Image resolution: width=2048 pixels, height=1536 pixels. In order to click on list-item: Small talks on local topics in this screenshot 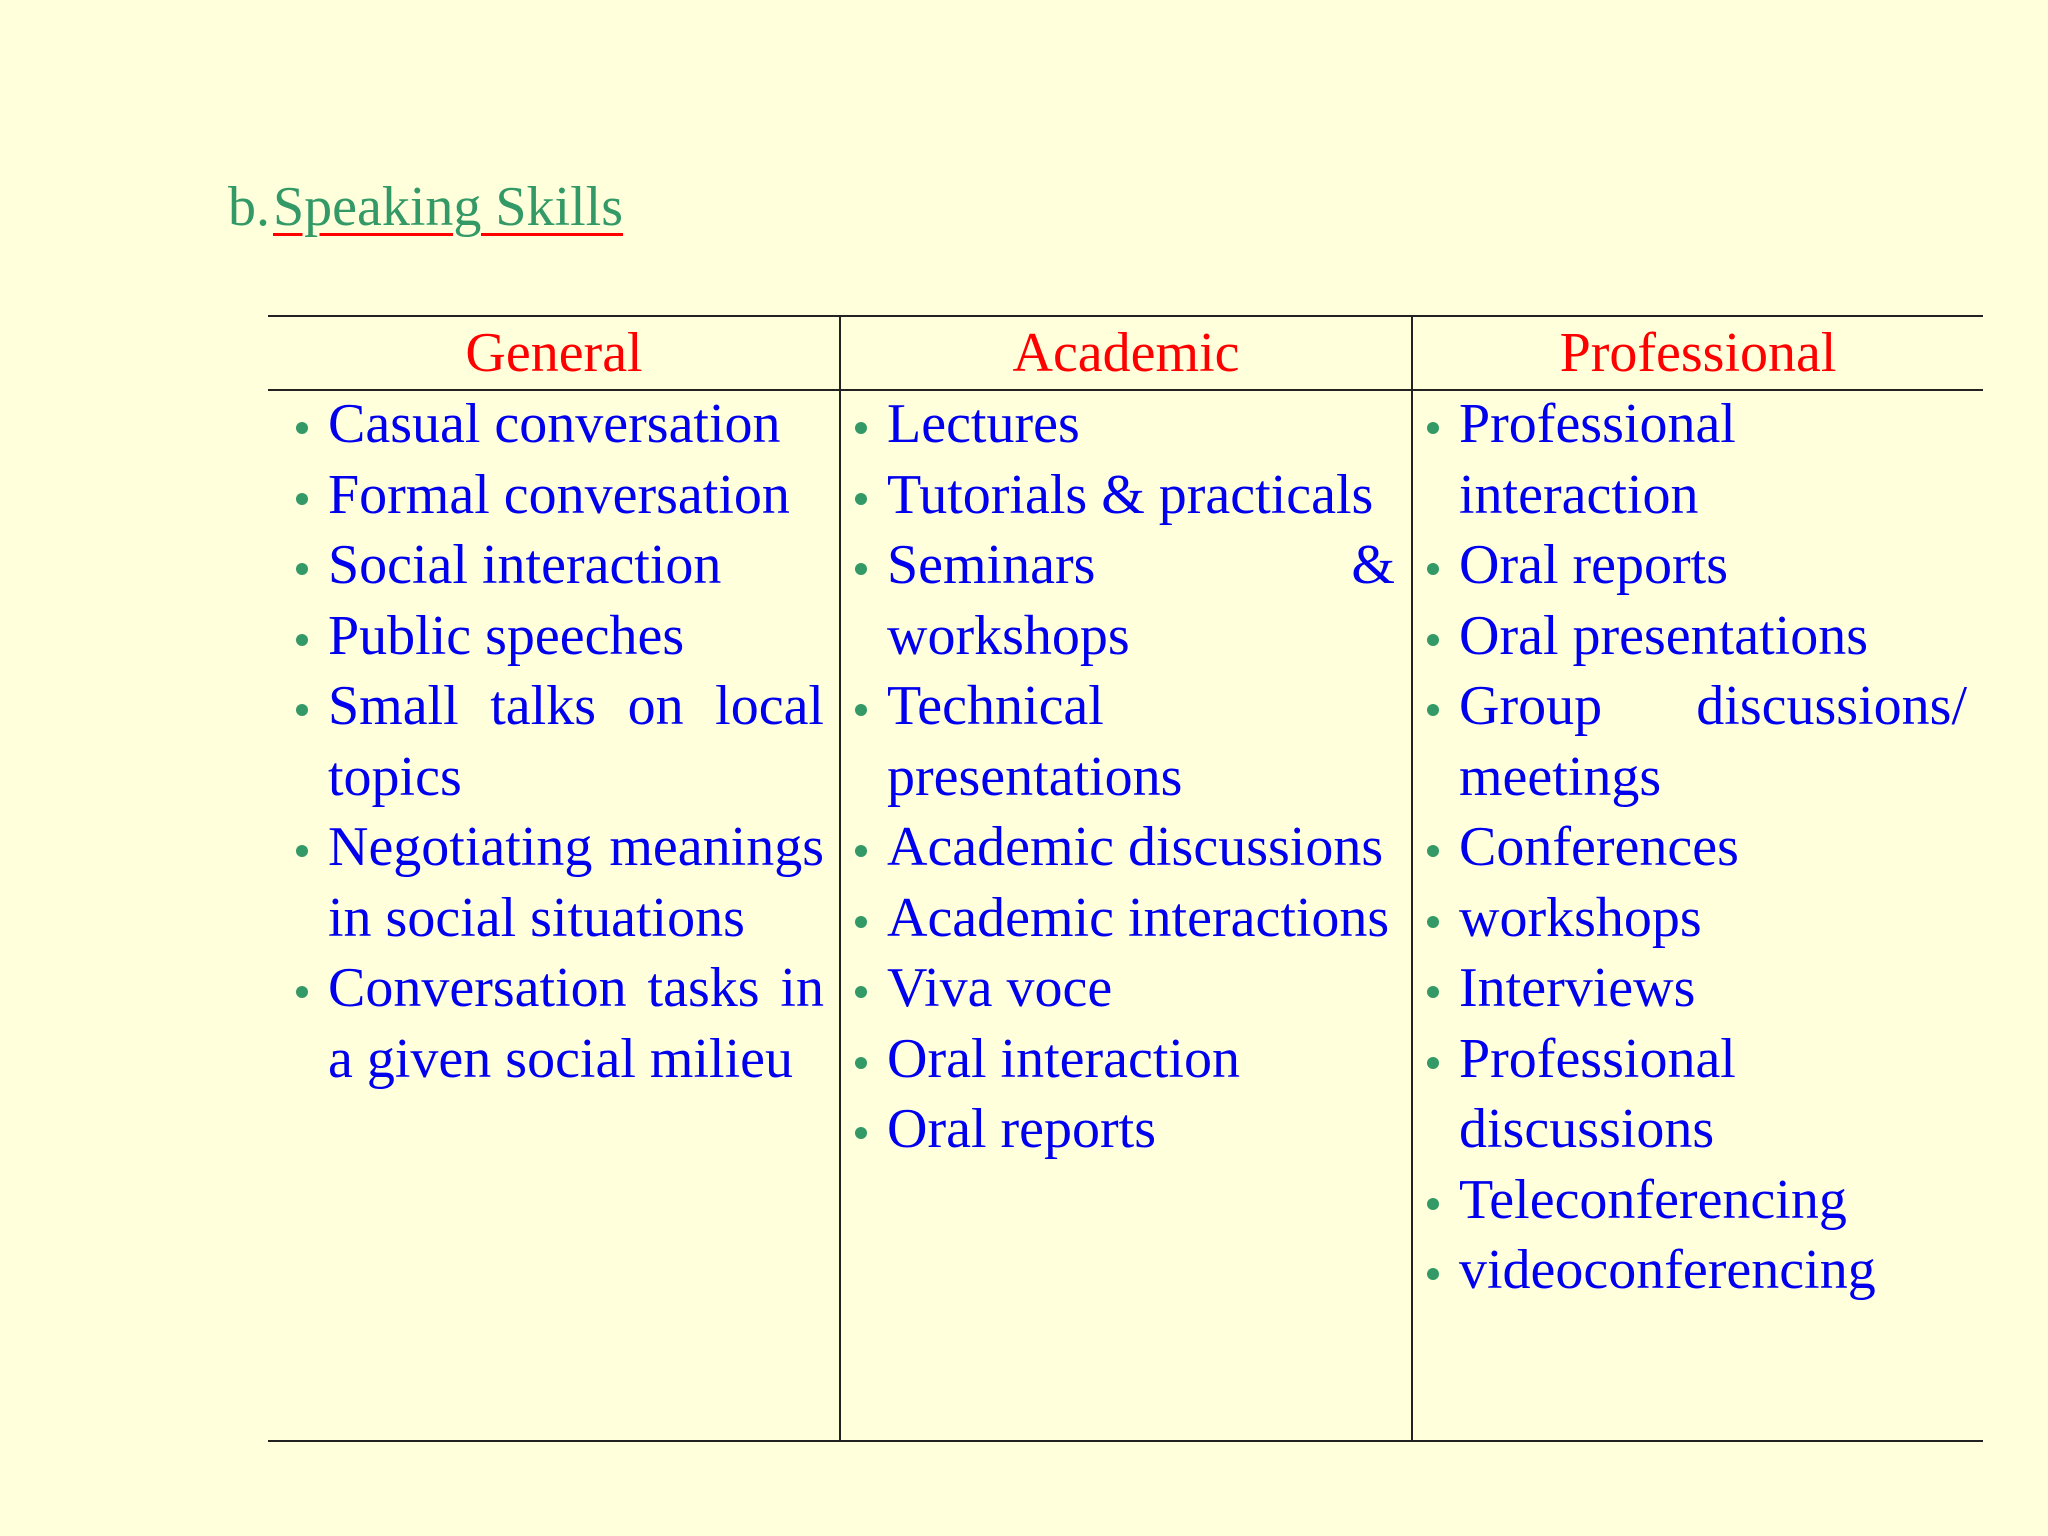, I will do `click(560, 741)`.